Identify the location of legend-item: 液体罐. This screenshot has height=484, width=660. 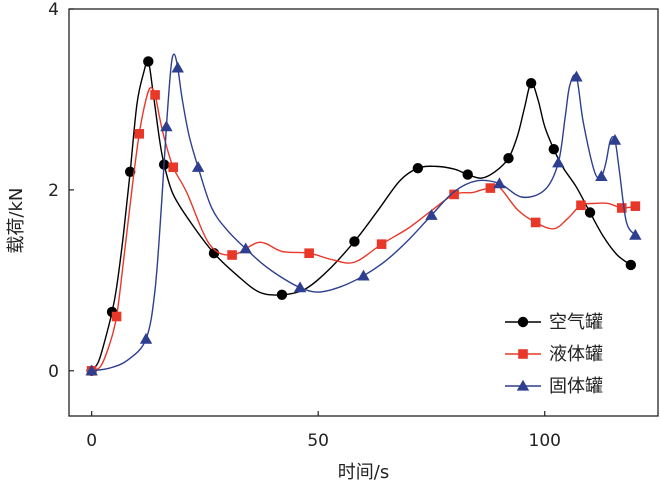
(554, 354).